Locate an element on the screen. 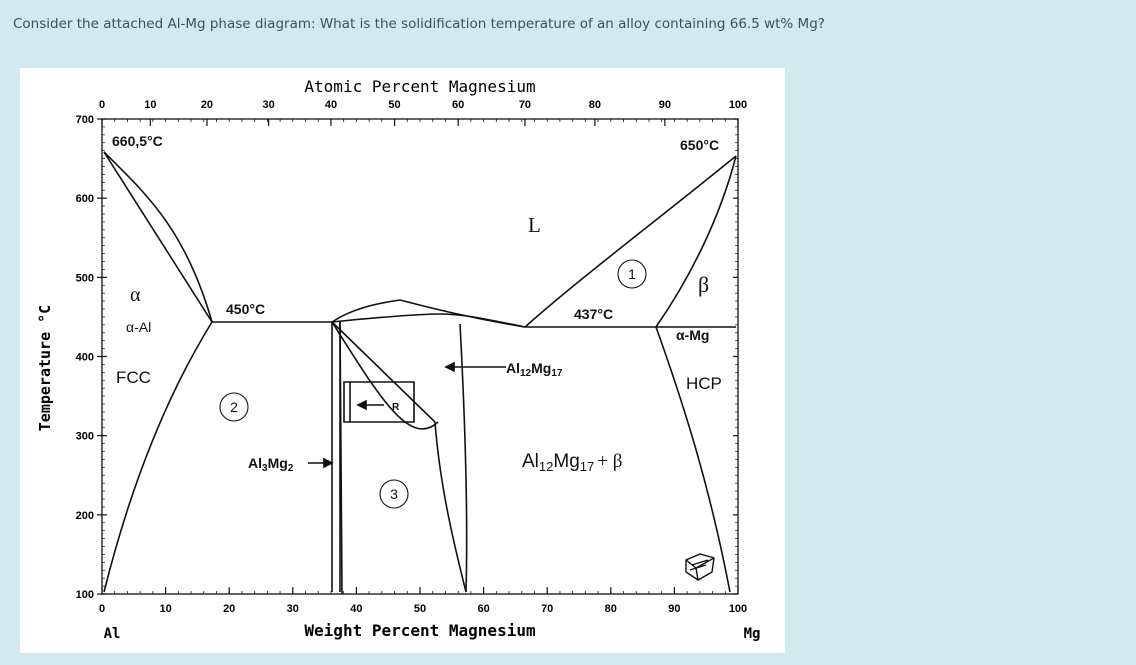  top-tick-label: 30 is located at coordinates (269, 105).